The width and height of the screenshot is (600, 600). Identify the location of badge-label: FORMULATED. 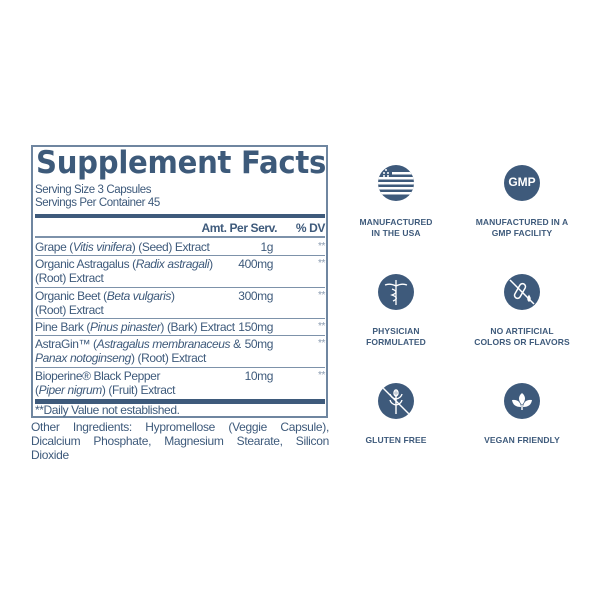
(396, 342).